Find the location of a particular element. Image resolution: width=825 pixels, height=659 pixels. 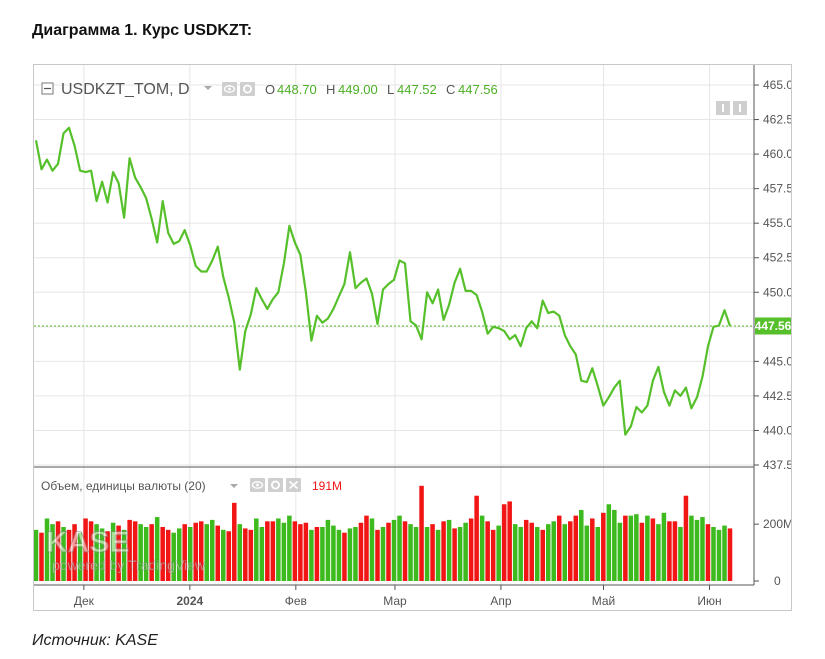

source-caption: Источник: KASE is located at coordinates (95, 640).